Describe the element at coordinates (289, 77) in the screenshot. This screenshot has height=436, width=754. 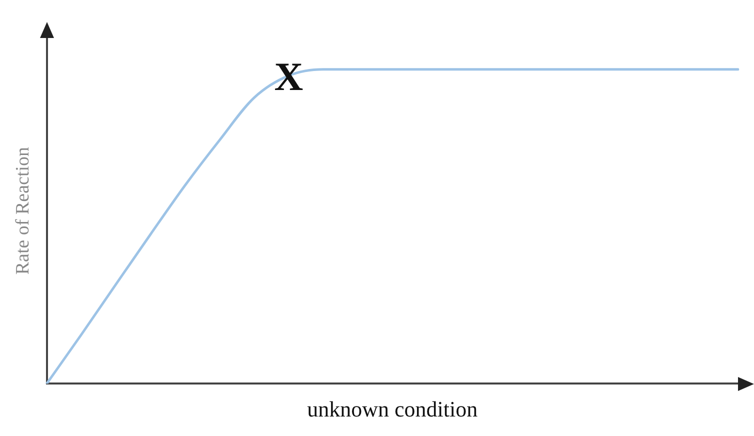
I see `annotation: X` at that location.